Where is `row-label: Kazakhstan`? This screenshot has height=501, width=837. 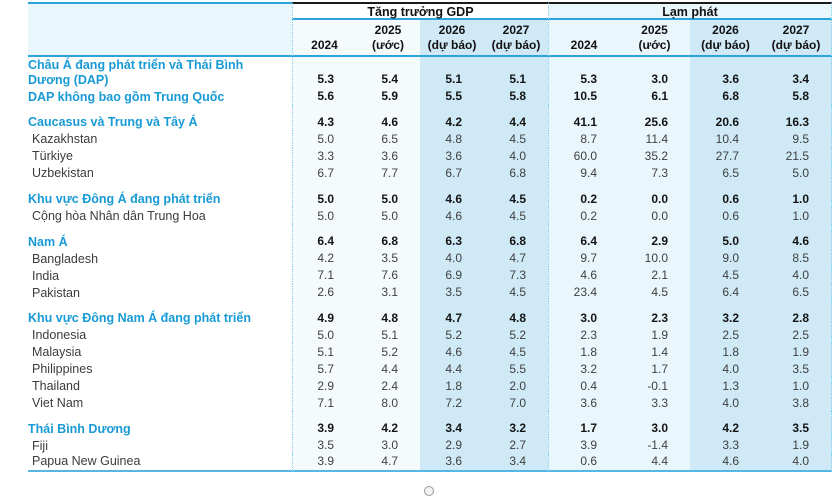 row-label: Kazakhstan is located at coordinates (160, 139).